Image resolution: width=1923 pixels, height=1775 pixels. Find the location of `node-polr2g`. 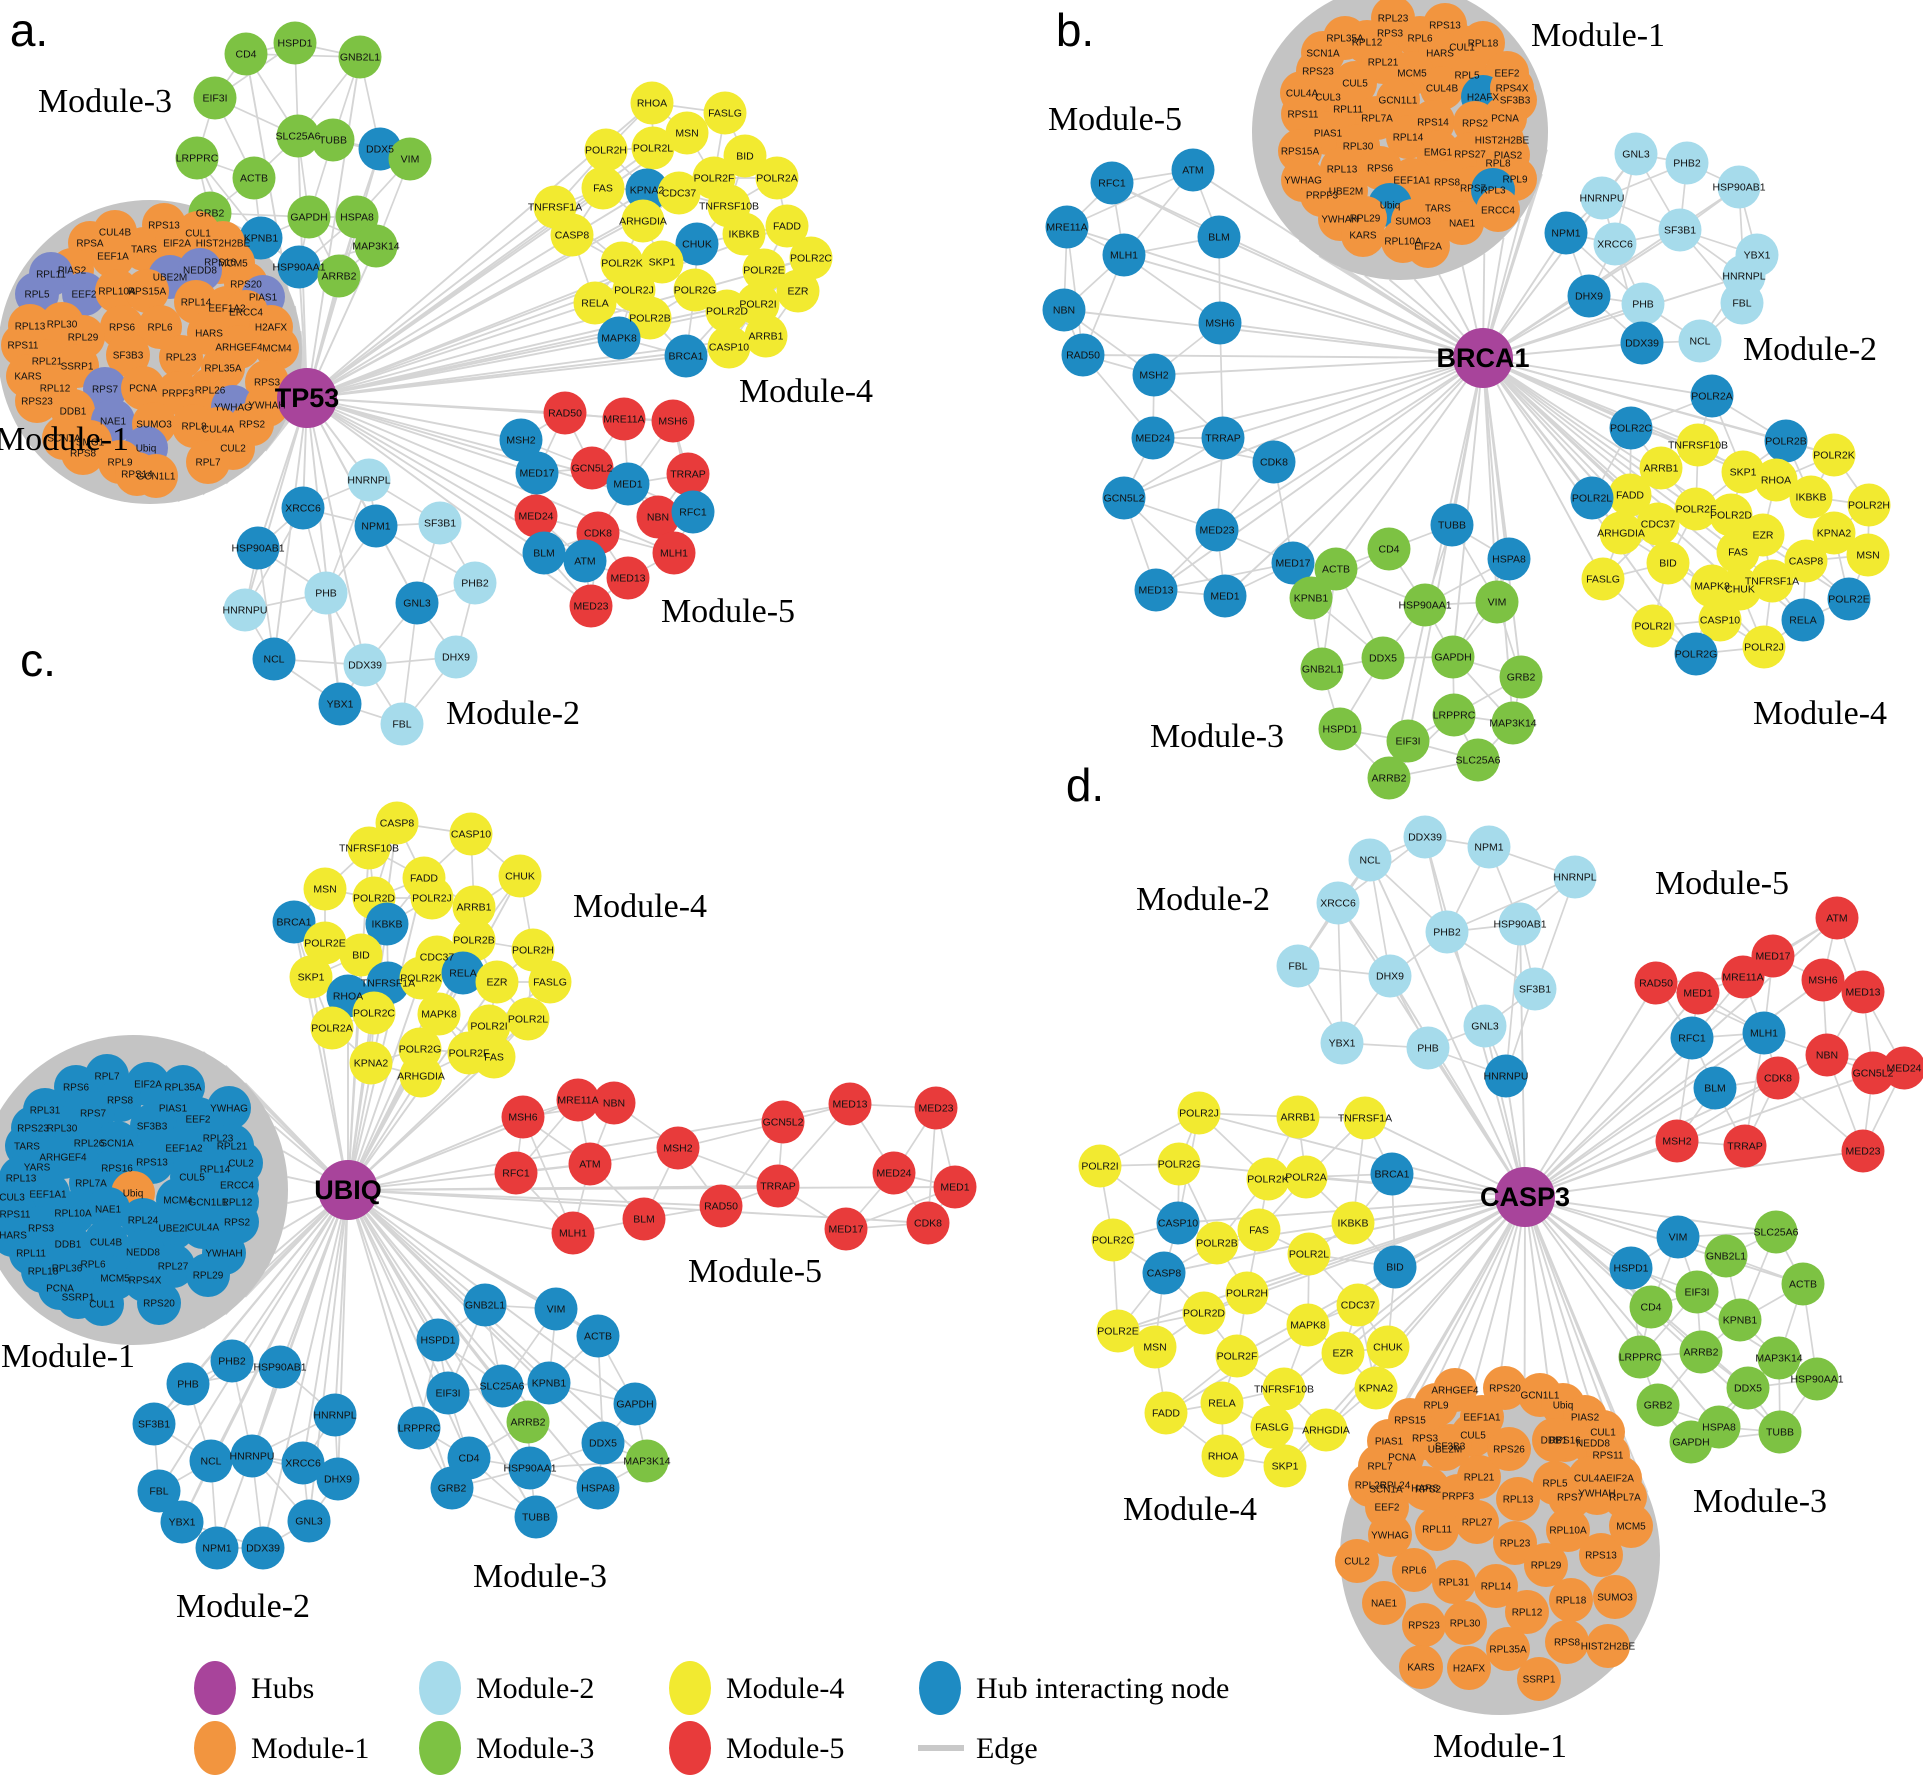

node-polr2g is located at coordinates (1179, 1164).